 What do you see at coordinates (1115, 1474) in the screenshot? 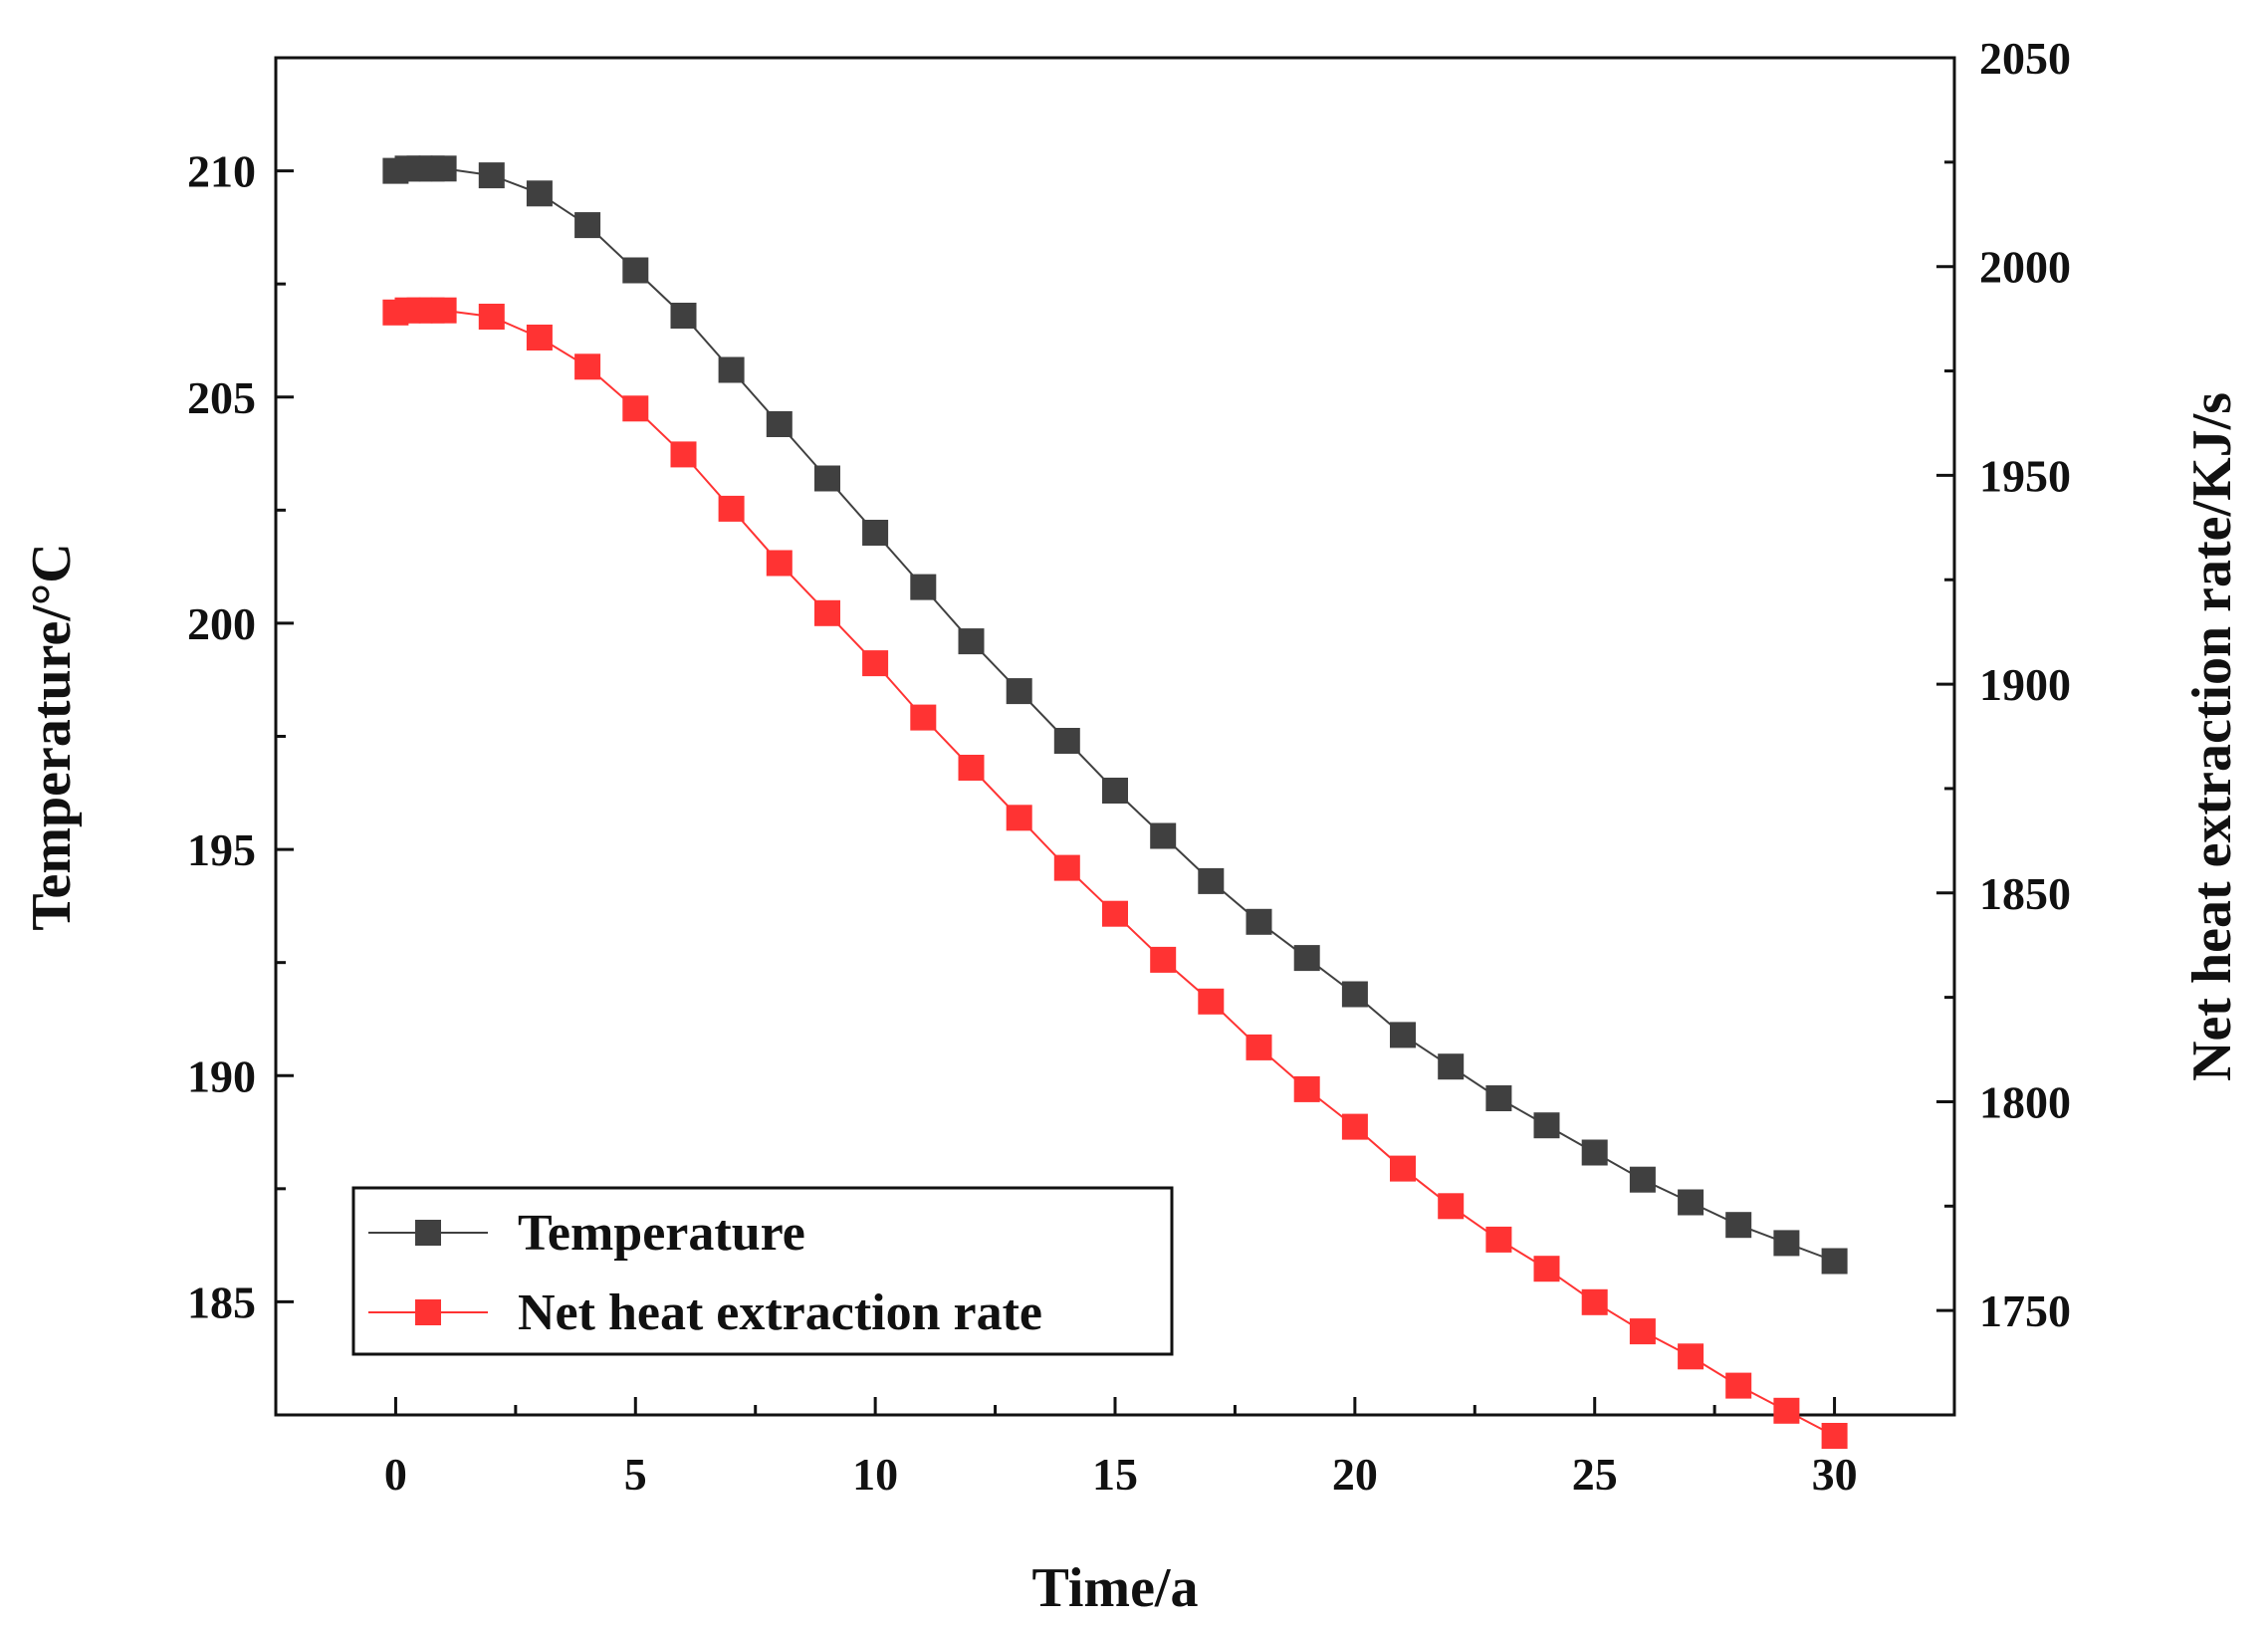
I see `x-tick-label: 15` at bounding box center [1115, 1474].